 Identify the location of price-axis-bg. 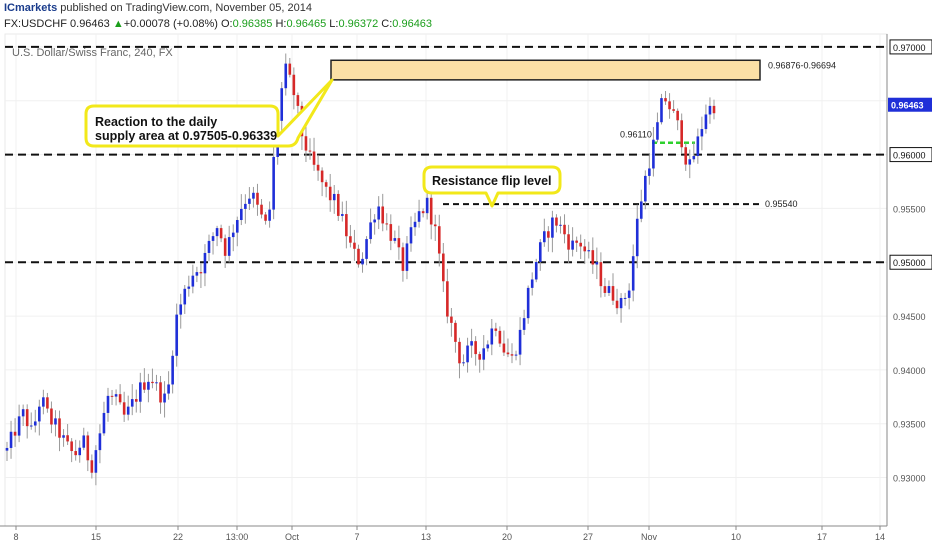
(909, 280).